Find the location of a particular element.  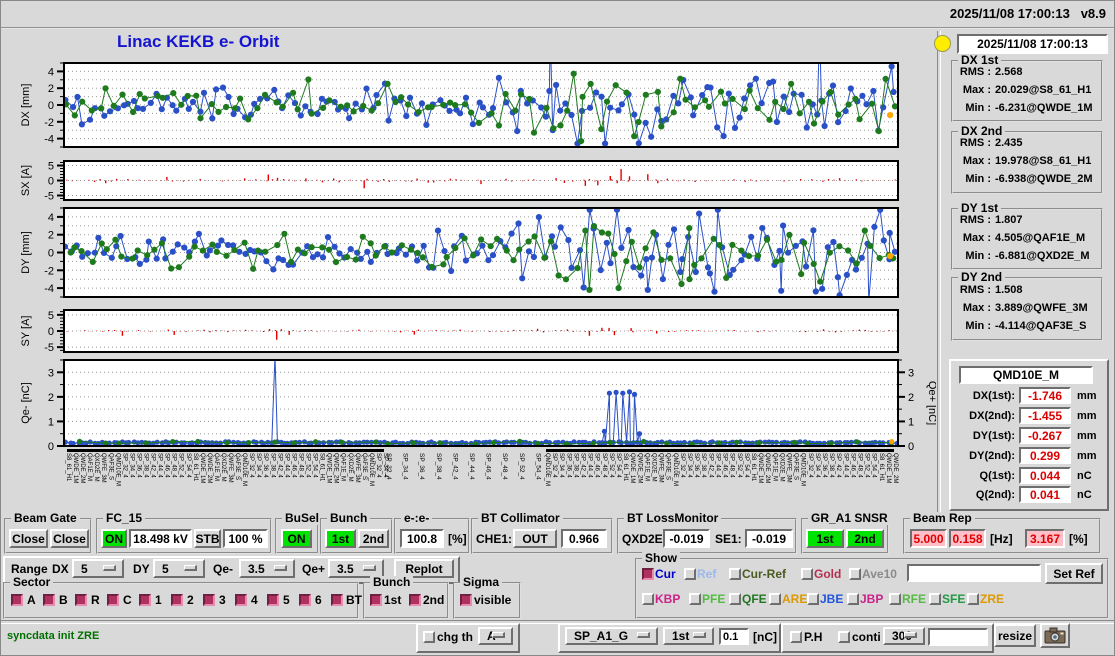

rms-value: 2.568 is located at coordinates (1009, 72).